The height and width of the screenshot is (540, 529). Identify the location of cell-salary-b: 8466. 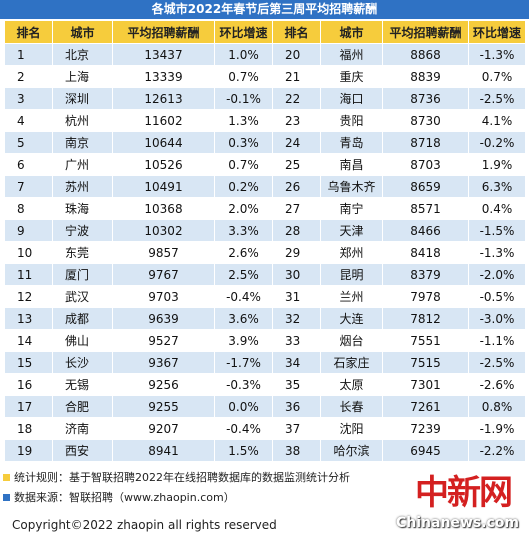
(425, 230).